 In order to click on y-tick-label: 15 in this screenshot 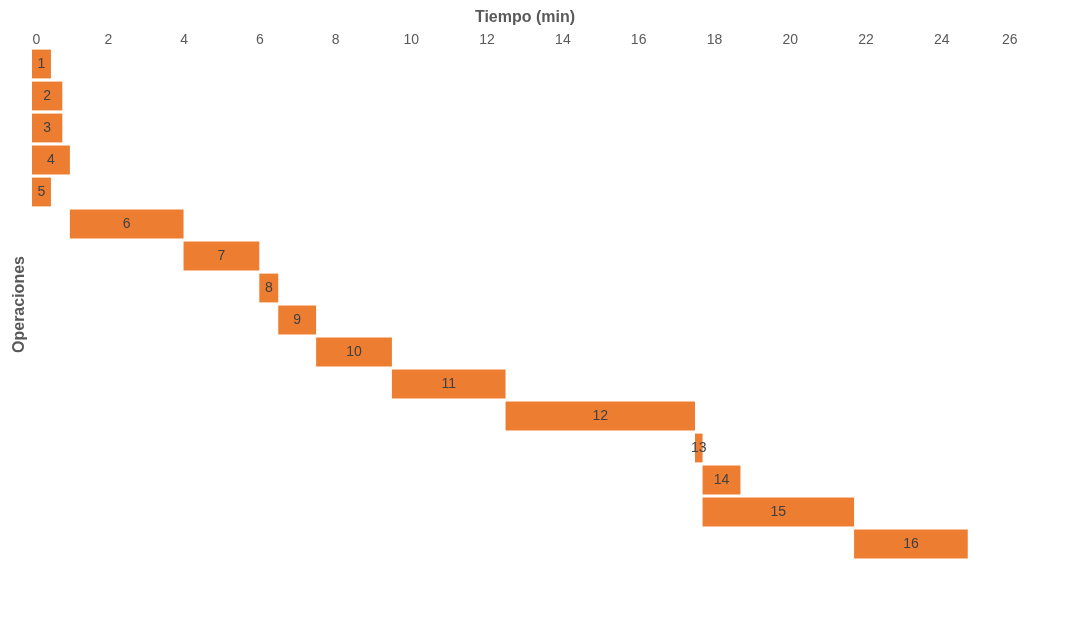, I will do `click(778, 511)`.